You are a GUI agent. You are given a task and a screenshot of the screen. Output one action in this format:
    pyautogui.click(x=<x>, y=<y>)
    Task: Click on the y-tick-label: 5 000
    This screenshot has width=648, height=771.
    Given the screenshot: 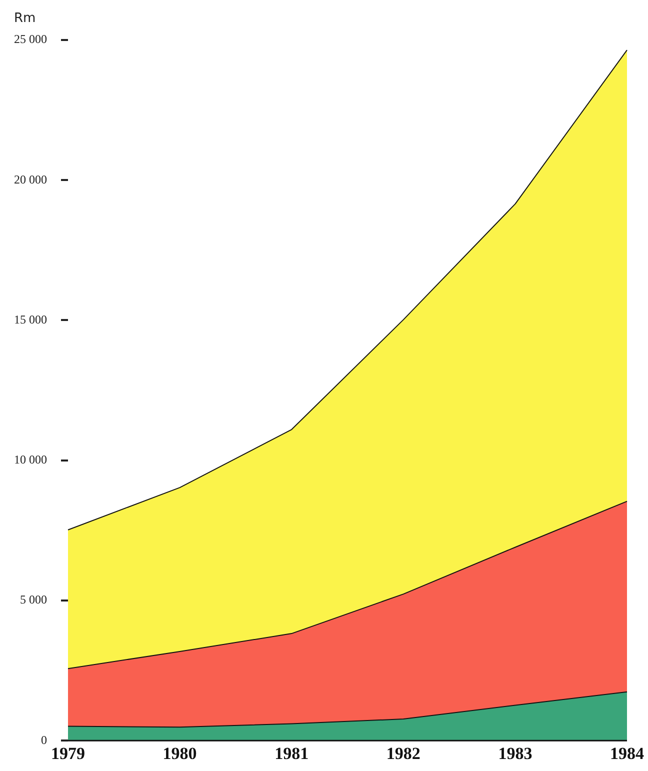 What is the action you would take?
    pyautogui.click(x=33, y=599)
    